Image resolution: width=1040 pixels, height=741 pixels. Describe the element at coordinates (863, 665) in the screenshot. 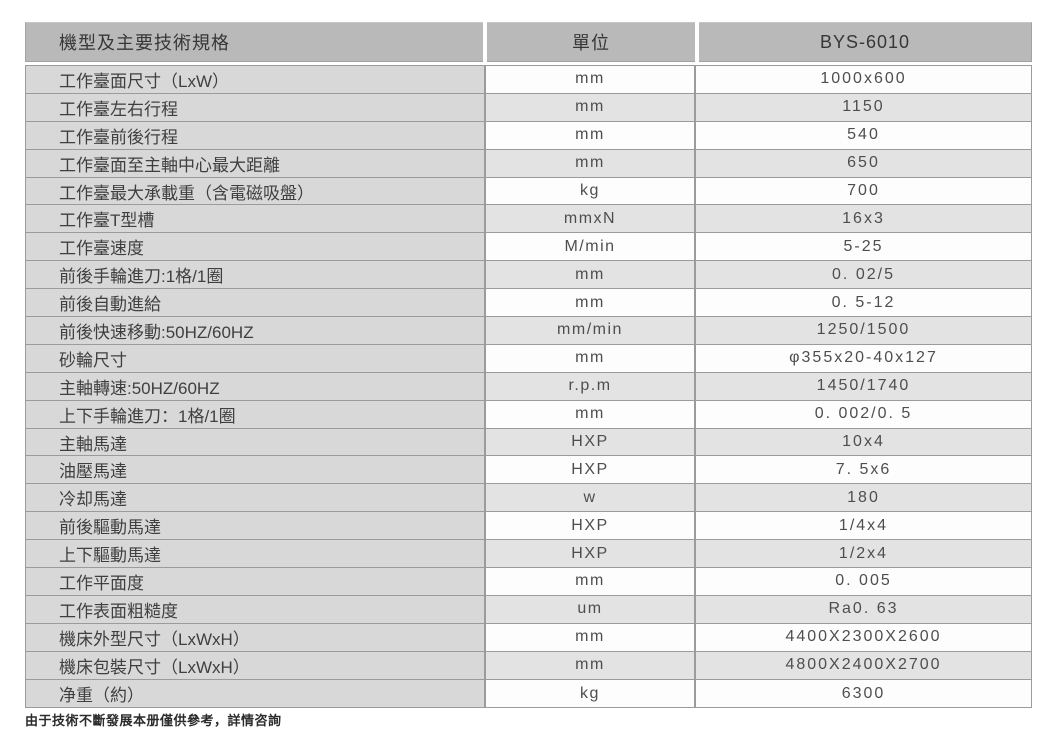

I see `value-cell: 4800X2400X2700` at that location.